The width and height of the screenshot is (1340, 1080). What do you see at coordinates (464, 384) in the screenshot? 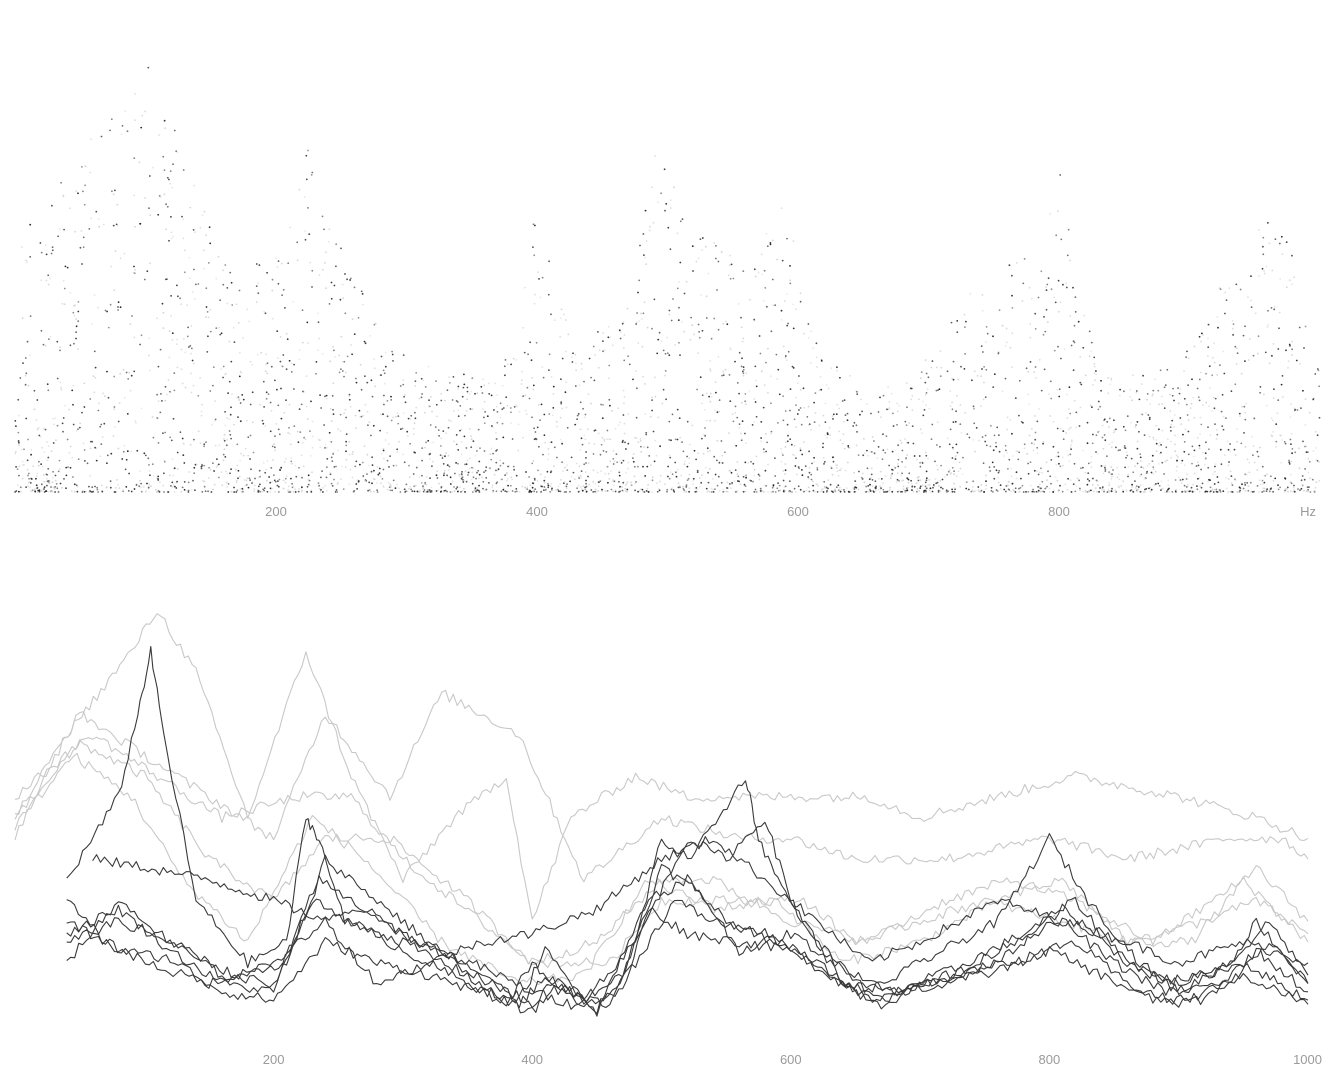
I see `scatter-point-1913` at bounding box center [464, 384].